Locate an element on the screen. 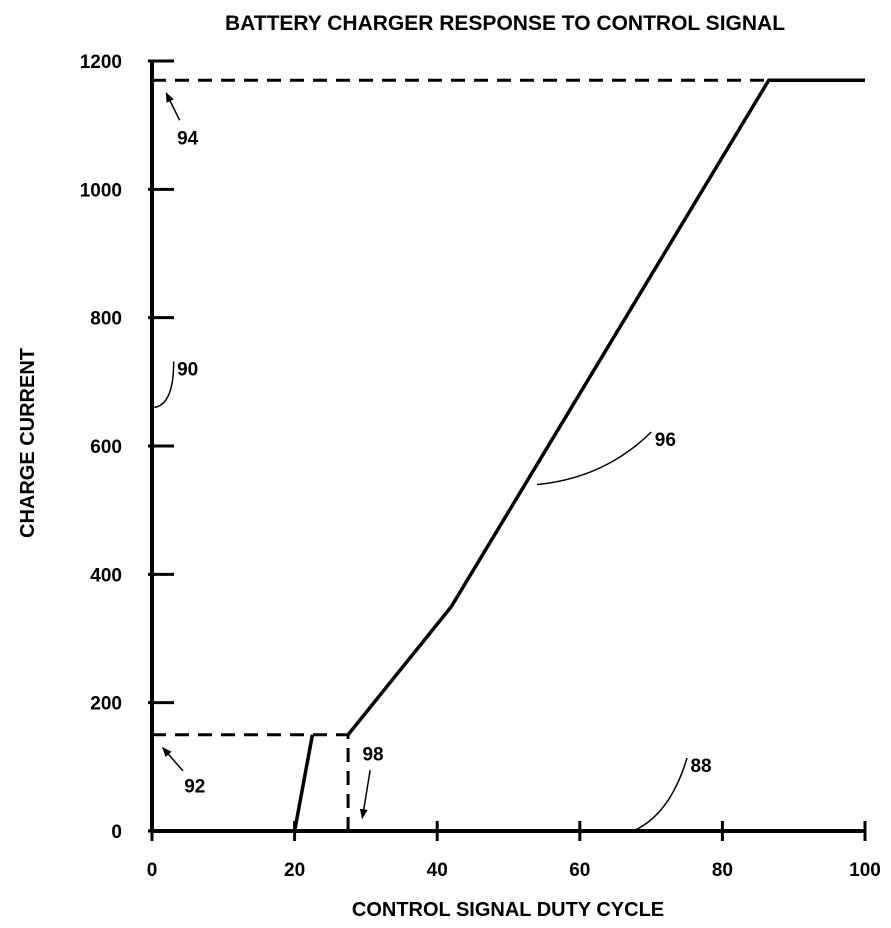 The width and height of the screenshot is (891, 928). x-tick-label: 60 is located at coordinates (579, 870).